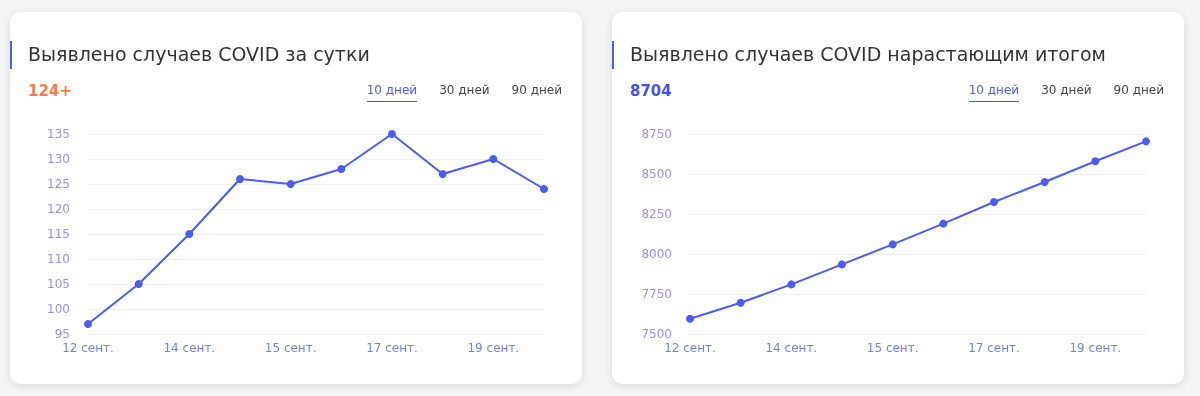  What do you see at coordinates (58, 234) in the screenshot?
I see `y-tick-label: 115` at bounding box center [58, 234].